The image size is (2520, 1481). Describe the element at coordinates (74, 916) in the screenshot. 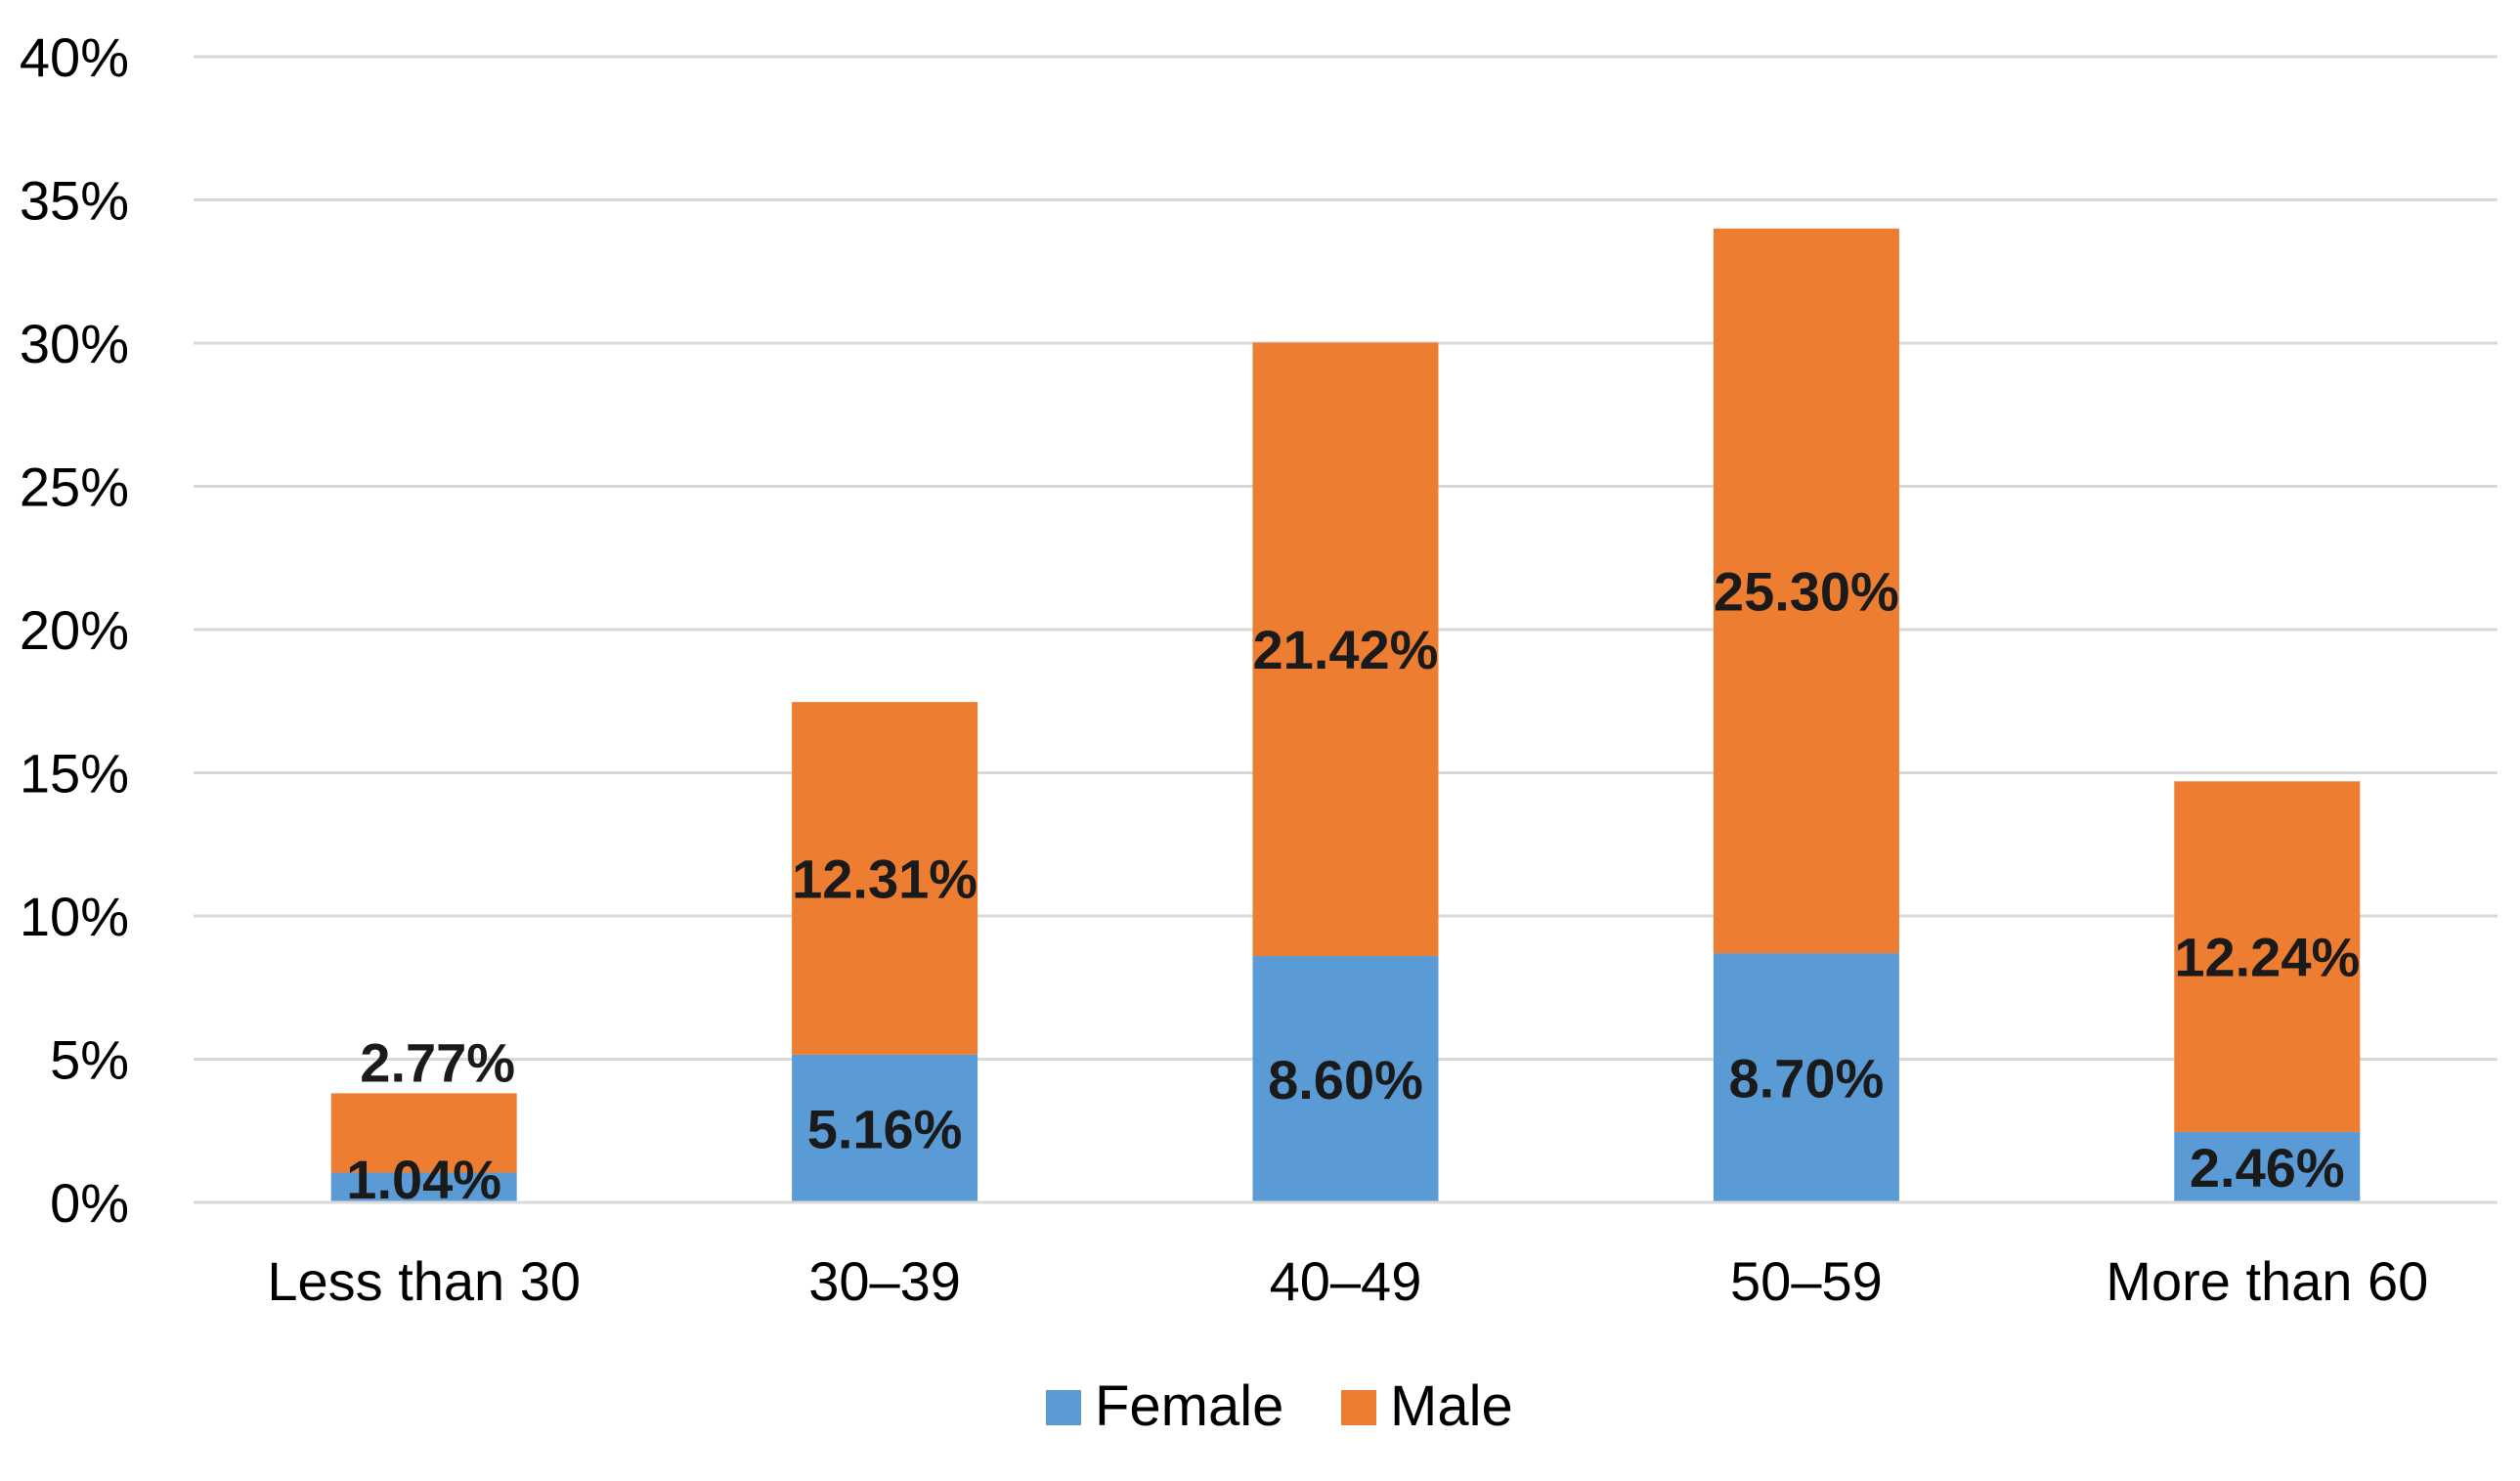

I see `y-tick-label: 10%` at that location.